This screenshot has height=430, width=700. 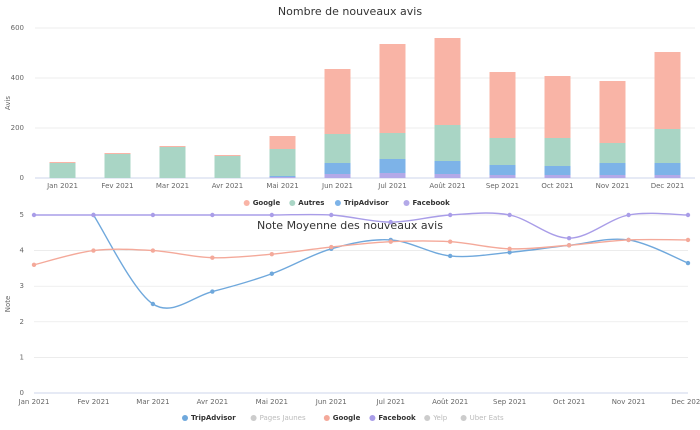 I want to click on y-axis-label: Note, so click(x=8, y=304).